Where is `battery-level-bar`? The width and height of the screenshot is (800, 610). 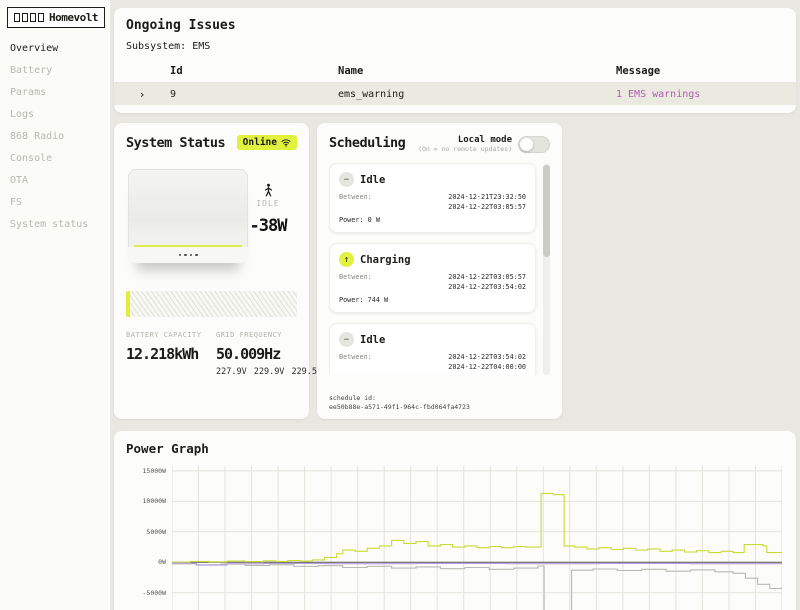
battery-level-bar is located at coordinates (211, 304).